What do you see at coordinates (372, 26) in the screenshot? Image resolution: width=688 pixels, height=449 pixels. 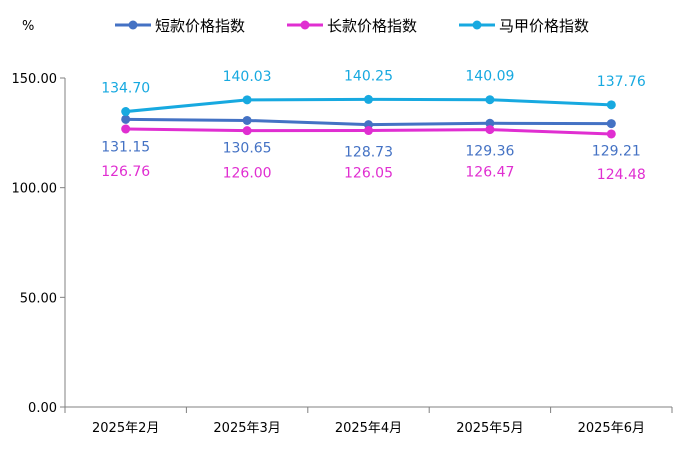 I see `legend-label: 长款价格指数` at bounding box center [372, 26].